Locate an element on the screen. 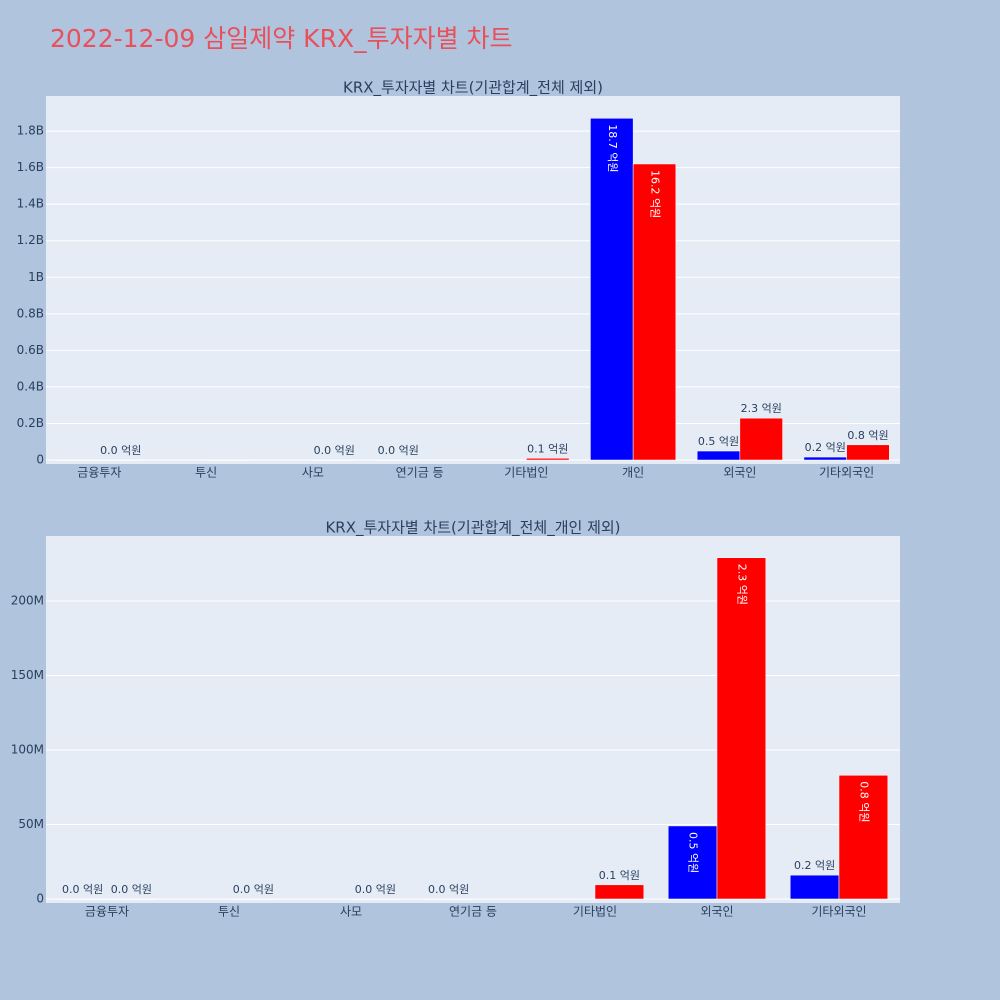 This screenshot has height=1000, width=1000. chart-title: KRX_투자자별 차트(기관합계_전체 제외) is located at coordinates (473, 88).